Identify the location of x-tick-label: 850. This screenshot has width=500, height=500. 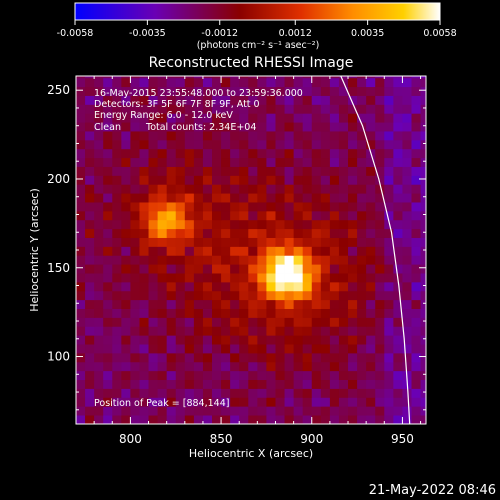
(221, 439).